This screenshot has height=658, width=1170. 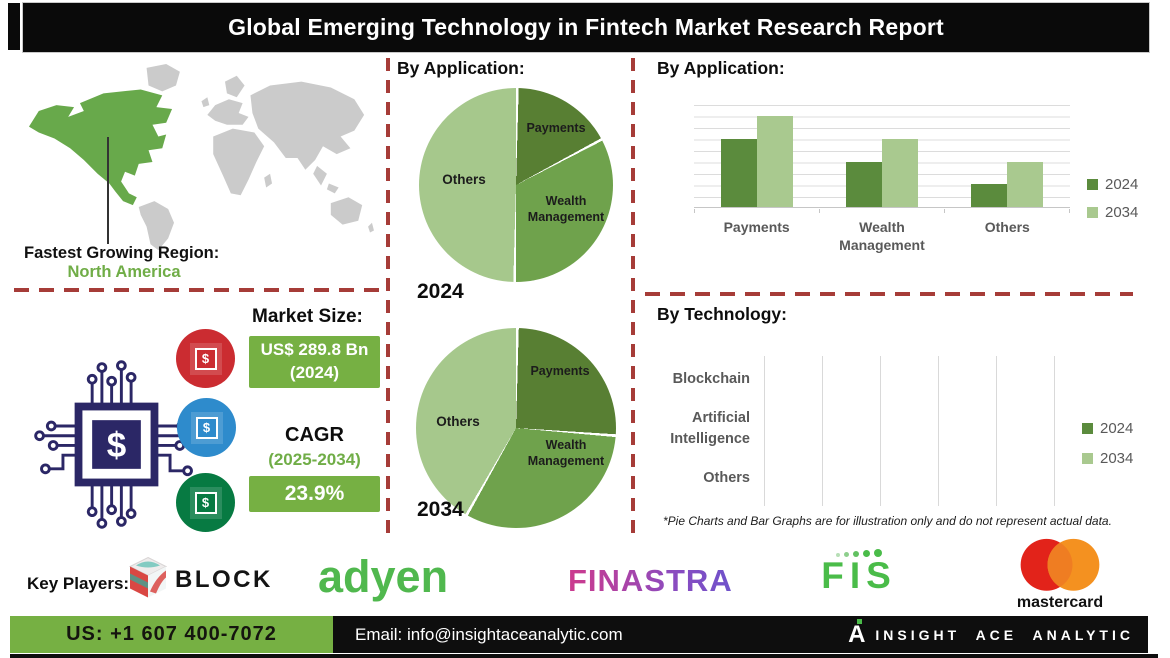 I want to click on technology-section-title: By Technology:, so click(x=722, y=314).